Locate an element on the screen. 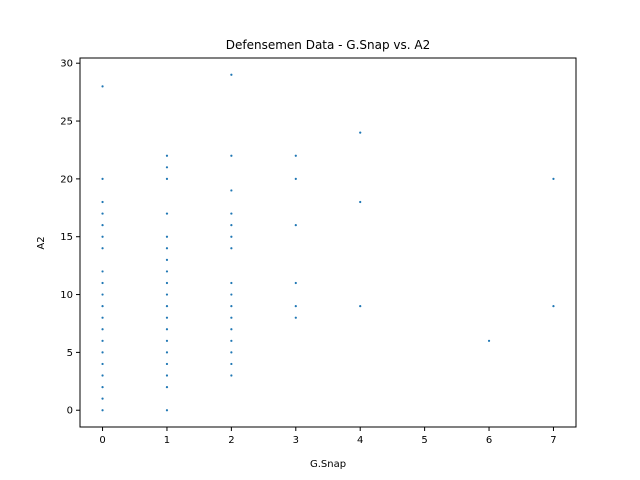 Image resolution: width=640 pixels, height=480 pixels. x-tick-label: 5 is located at coordinates (424, 440).